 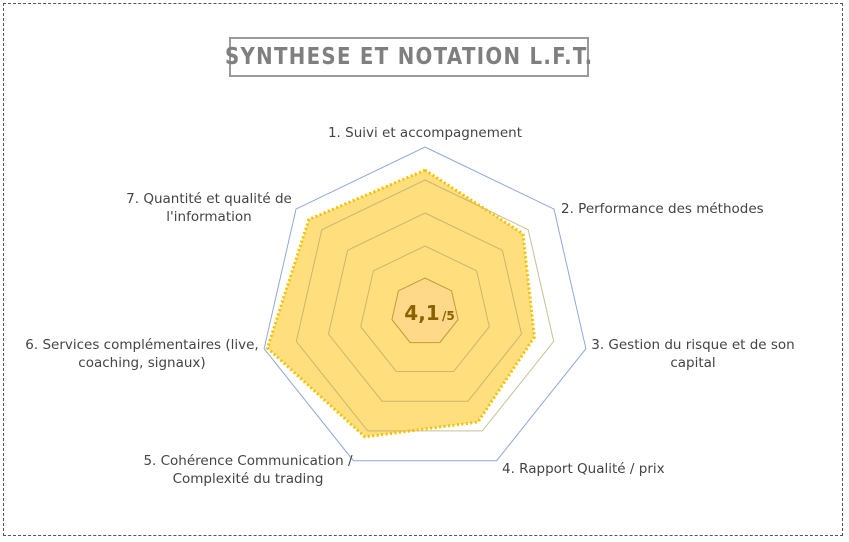 I want to click on axis-label-2: 2. Performance des méthodes, so click(x=662, y=209).